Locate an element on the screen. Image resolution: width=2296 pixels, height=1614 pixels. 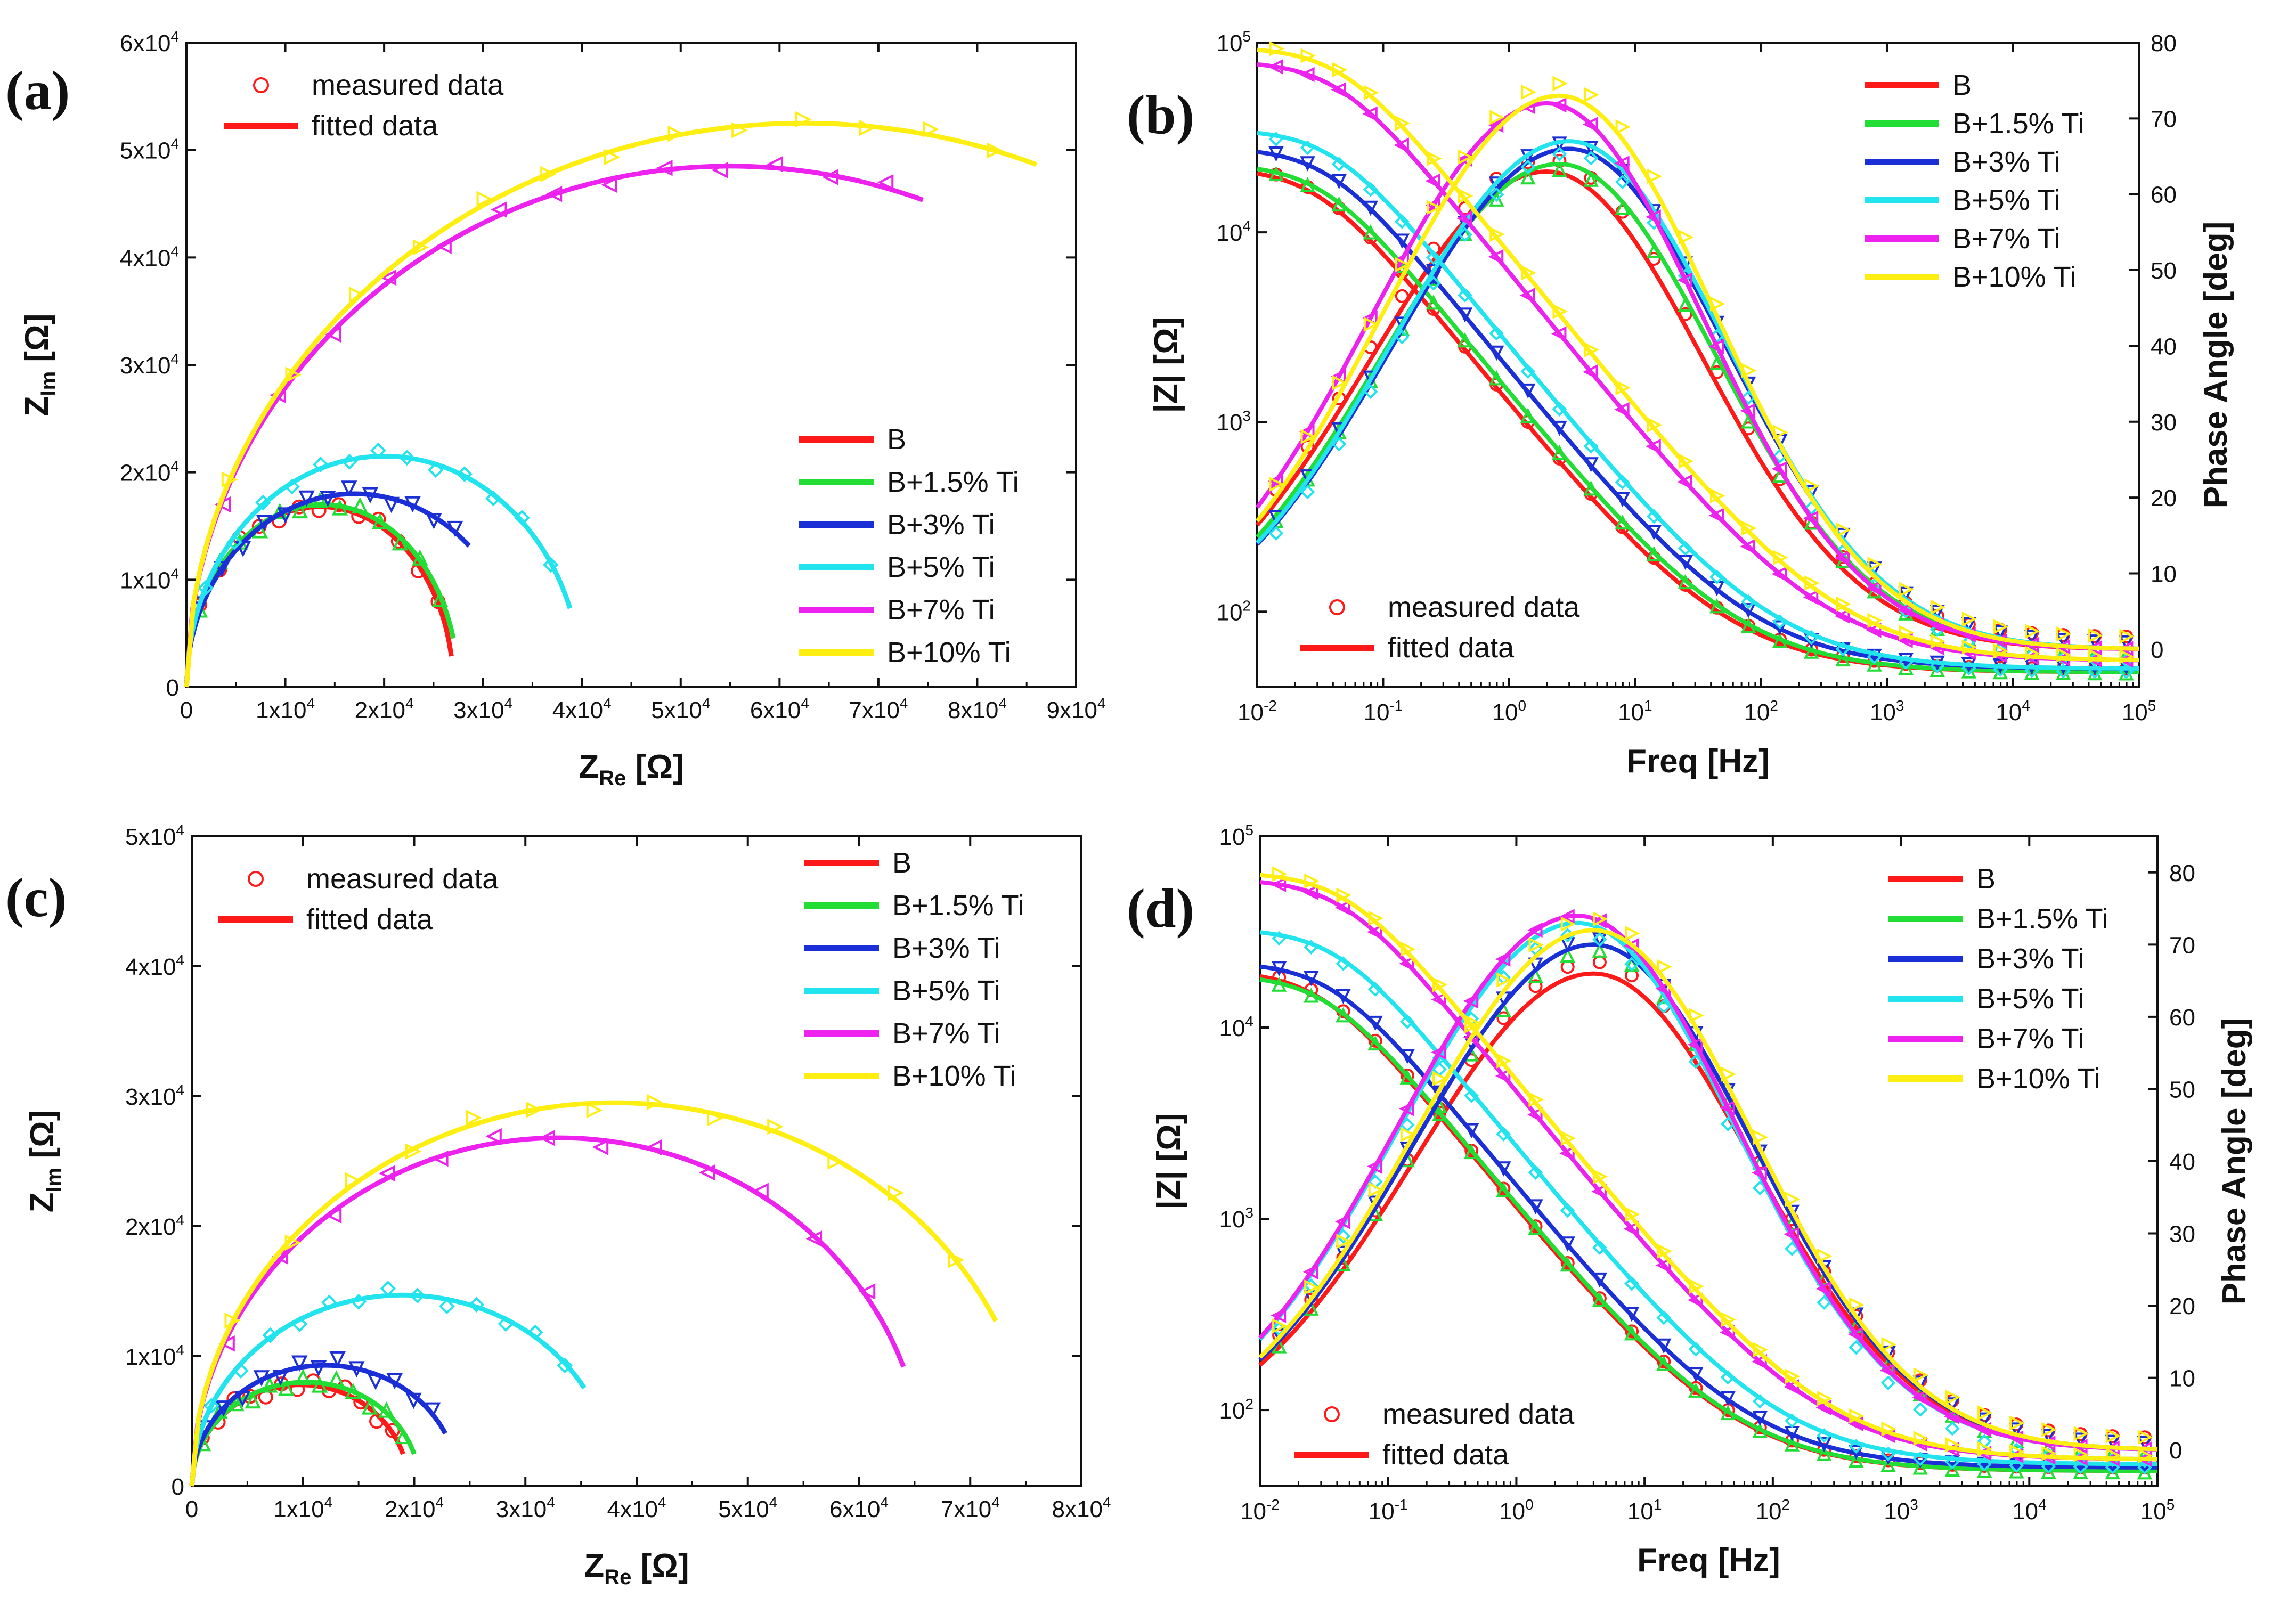
y-right-tick-label: 80 is located at coordinates (2182, 873).